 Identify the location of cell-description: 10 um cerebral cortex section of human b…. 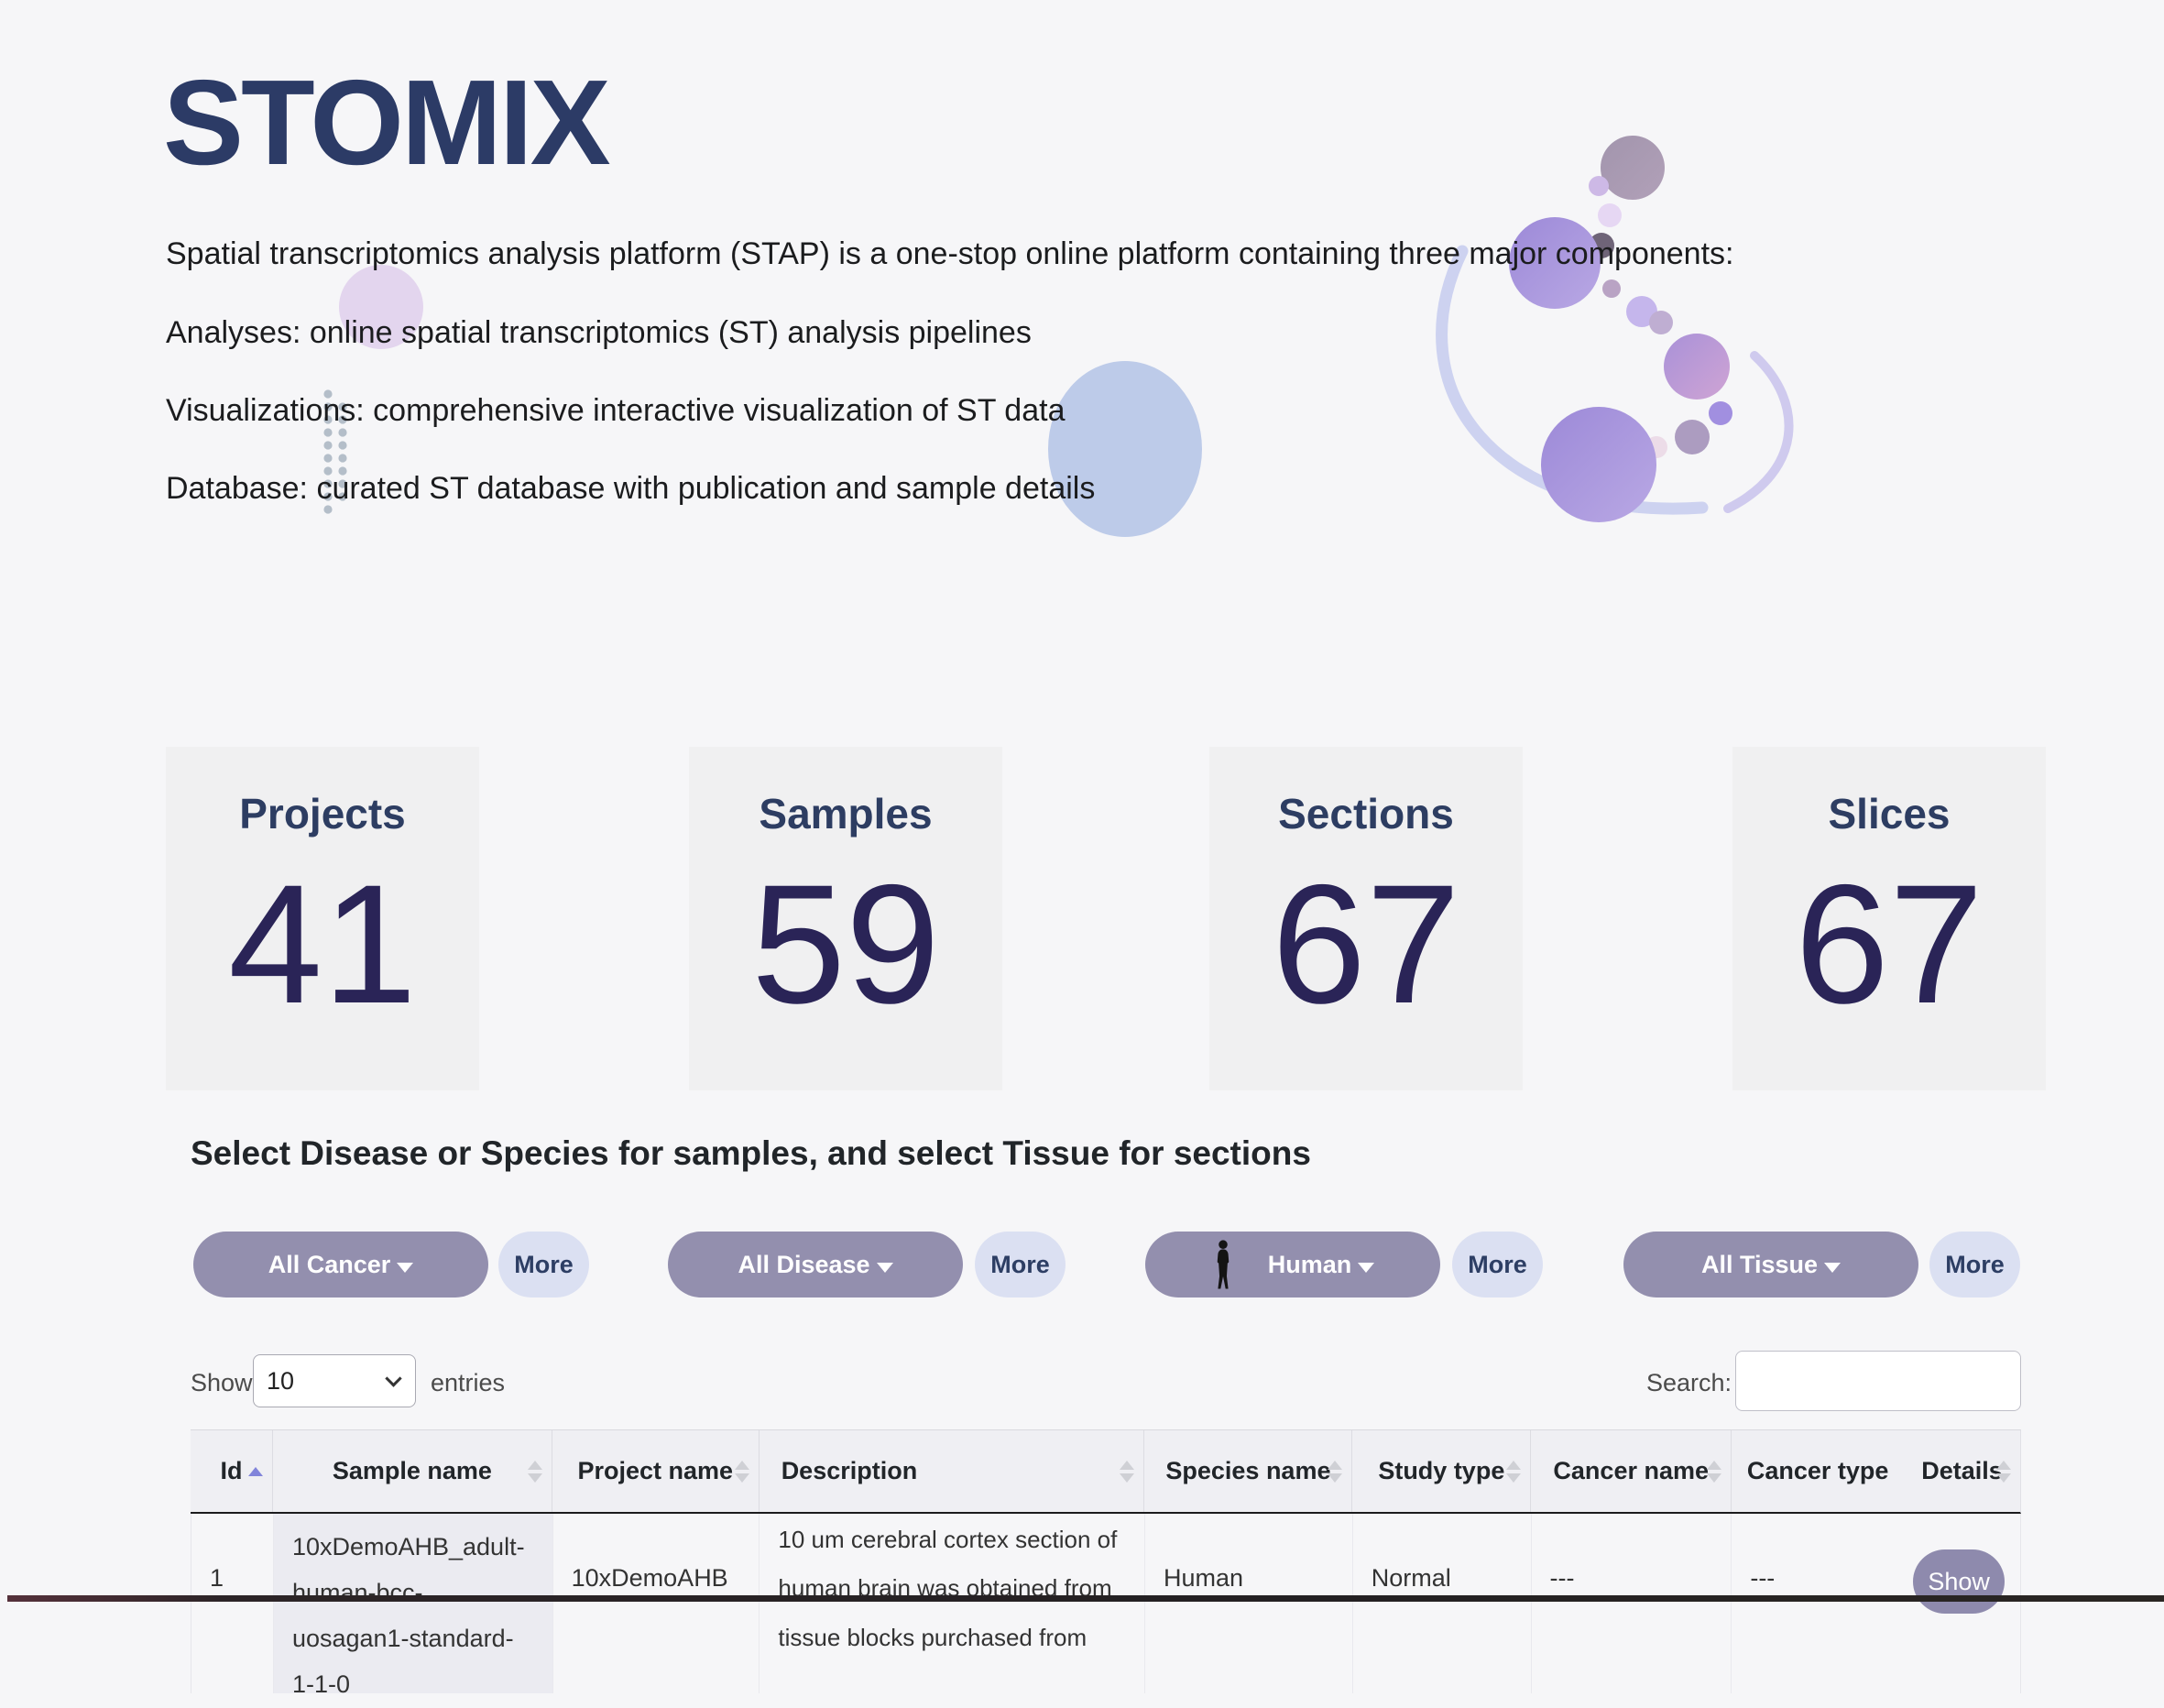
(952, 1604).